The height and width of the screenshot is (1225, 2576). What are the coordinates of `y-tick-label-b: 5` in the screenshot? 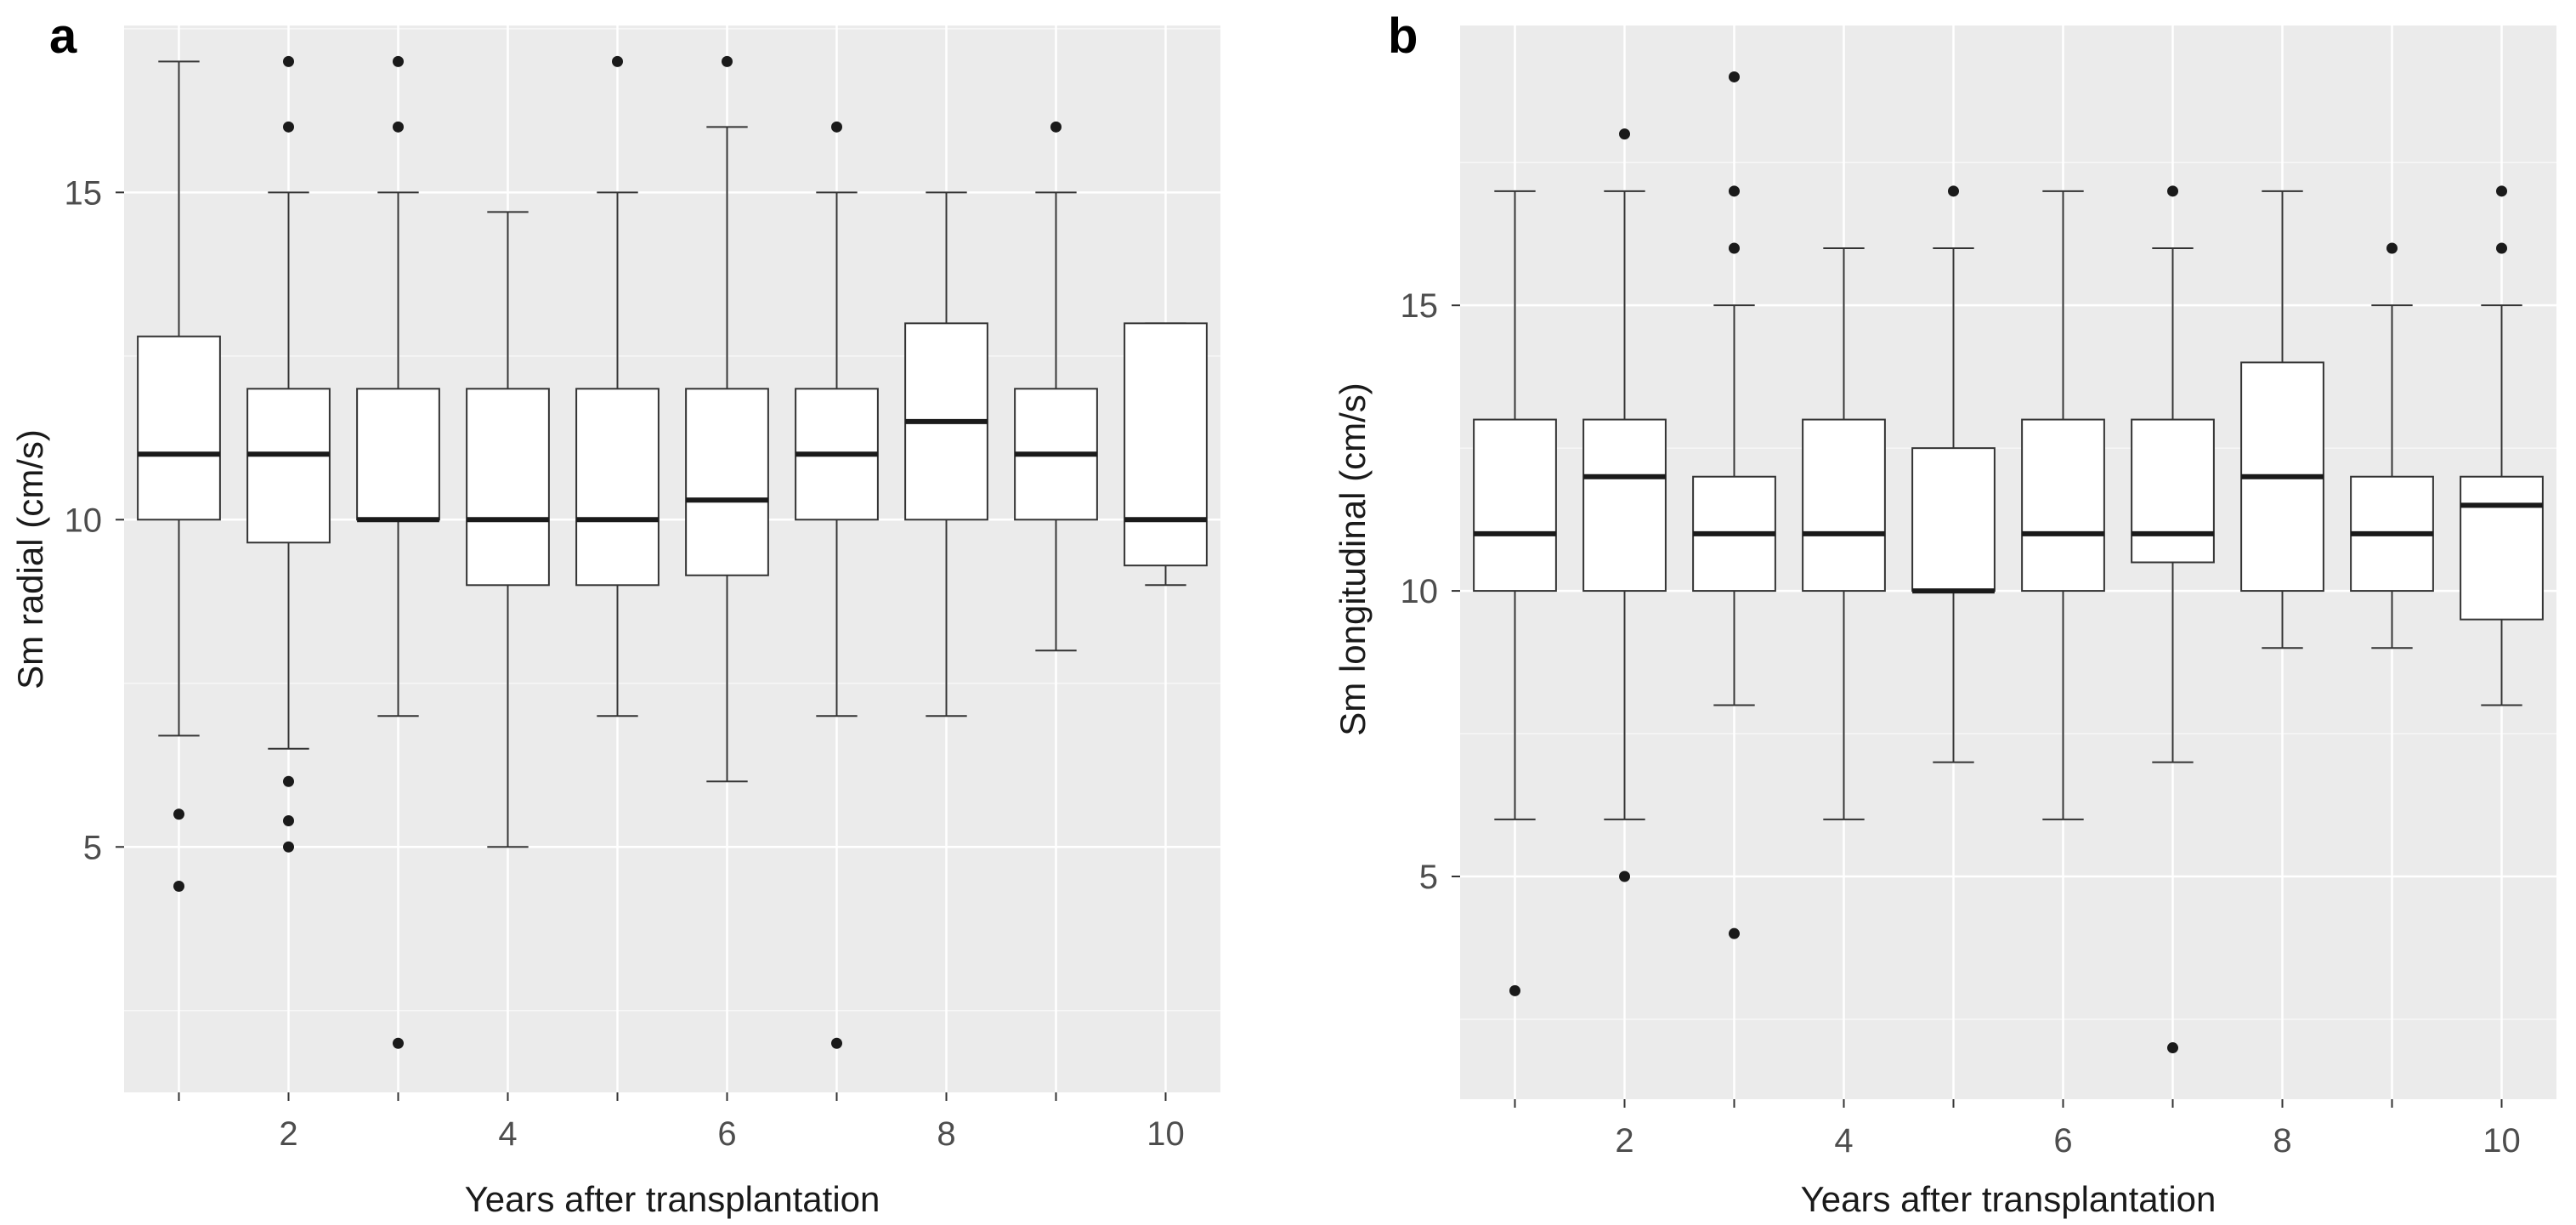 It's located at (1428, 877).